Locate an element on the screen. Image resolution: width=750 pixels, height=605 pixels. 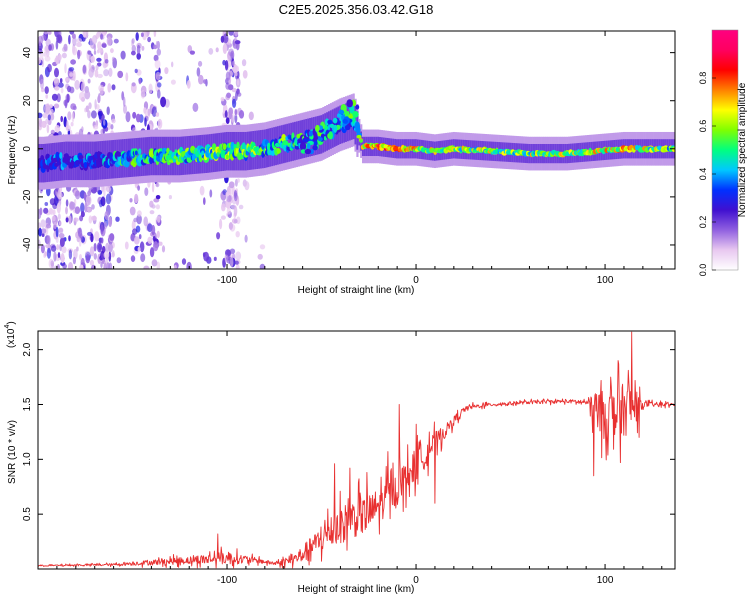
colorbar-tick-label: 0.8 is located at coordinates (703, 78).